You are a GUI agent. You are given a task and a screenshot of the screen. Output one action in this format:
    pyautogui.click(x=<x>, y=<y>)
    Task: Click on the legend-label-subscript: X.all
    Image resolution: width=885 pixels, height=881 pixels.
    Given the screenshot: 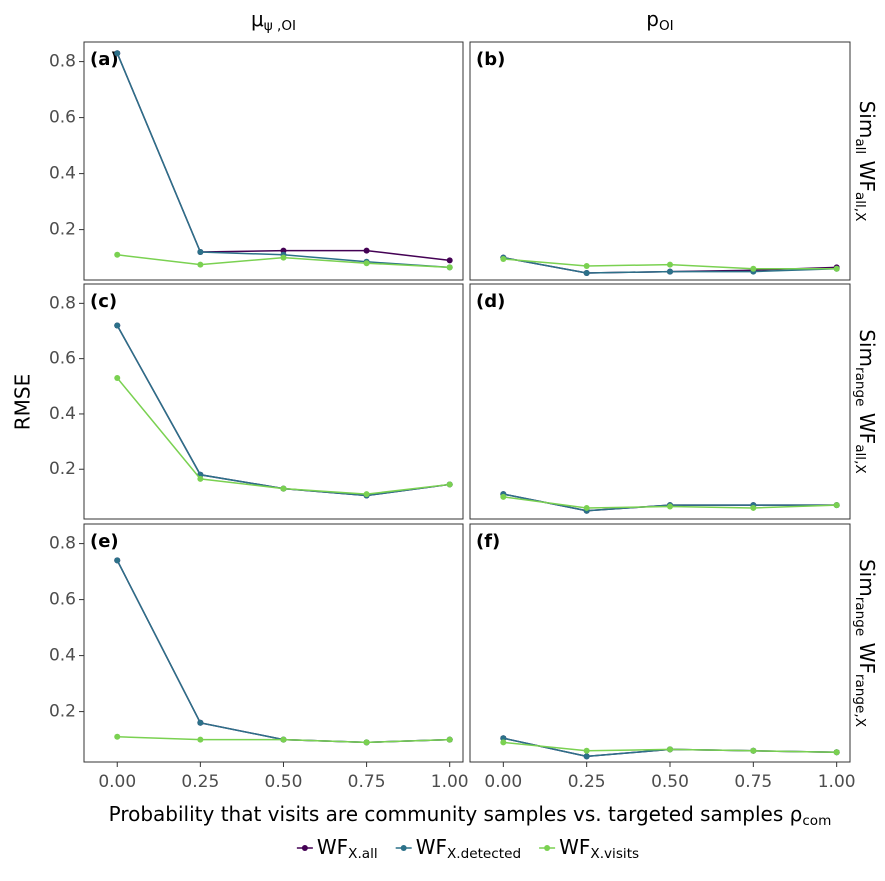 What is the action you would take?
    pyautogui.click(x=363, y=854)
    